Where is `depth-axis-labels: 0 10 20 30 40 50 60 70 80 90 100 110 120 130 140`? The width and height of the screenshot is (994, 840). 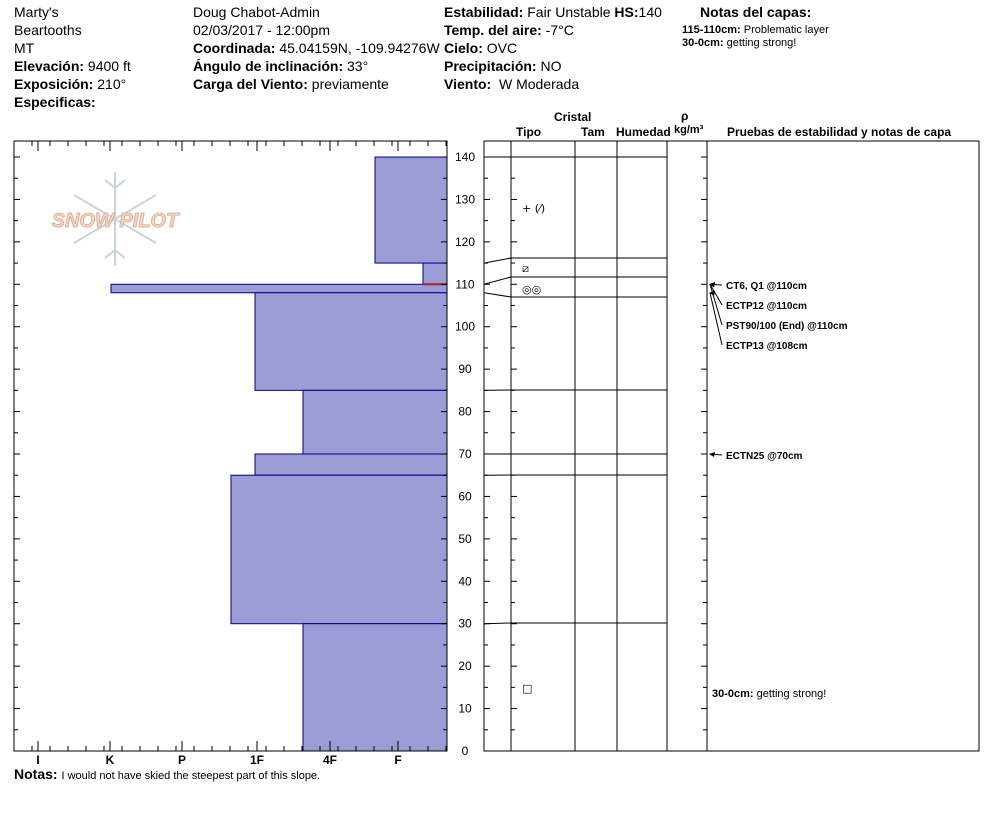 depth-axis-labels: 0 10 20 30 40 50 60 70 80 90 100 110 120 130 140 is located at coordinates (465, 454).